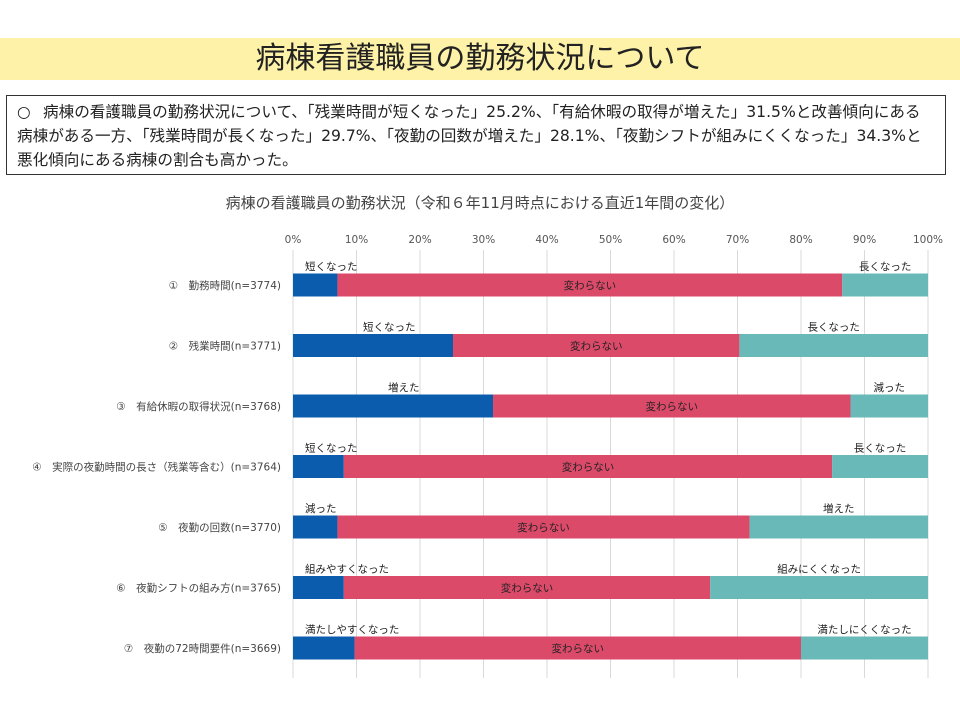 This screenshot has height=720, width=960. I want to click on x-tick-label: 50%, so click(610, 240).